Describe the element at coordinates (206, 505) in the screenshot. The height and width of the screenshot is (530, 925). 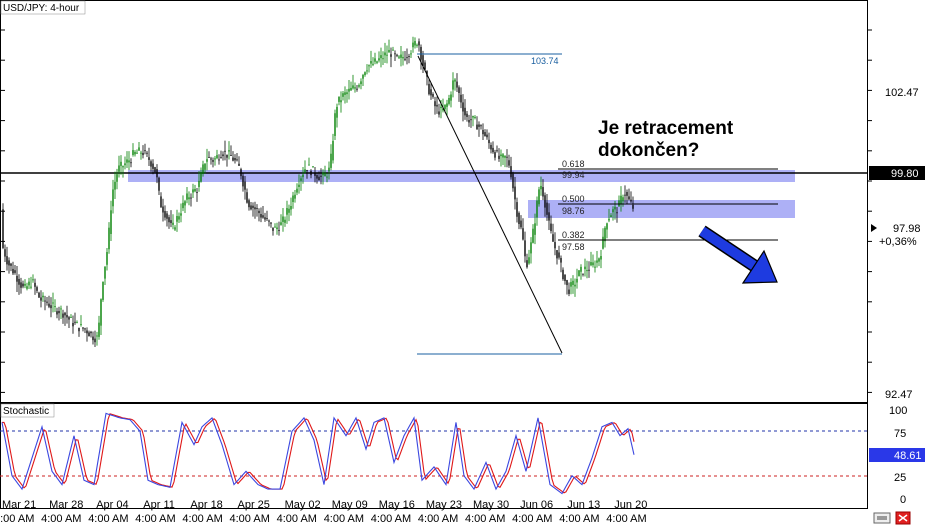
I see `date-label: Apr 18` at that location.